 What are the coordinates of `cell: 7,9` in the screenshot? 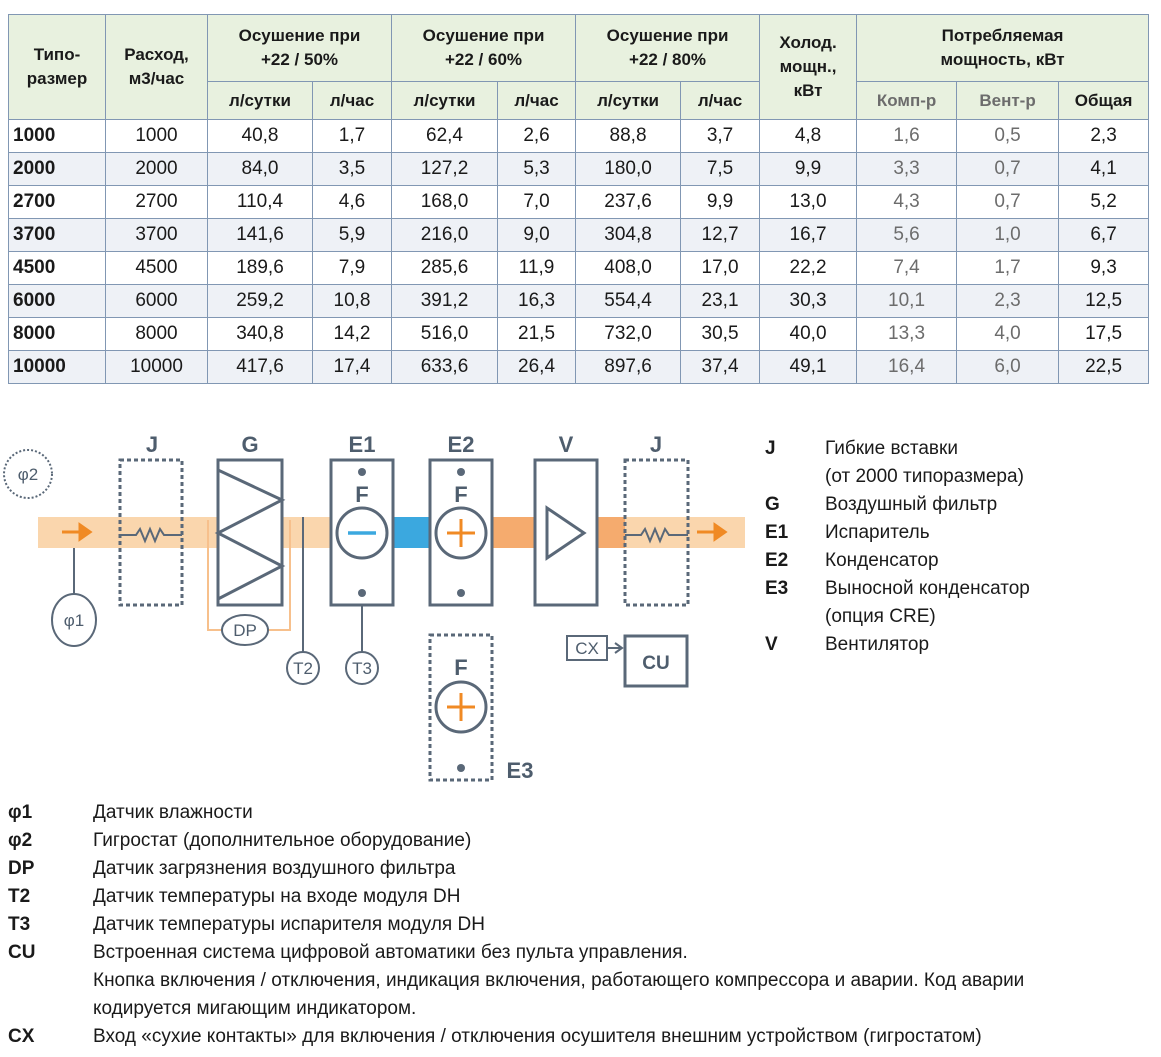 It's located at (352, 268).